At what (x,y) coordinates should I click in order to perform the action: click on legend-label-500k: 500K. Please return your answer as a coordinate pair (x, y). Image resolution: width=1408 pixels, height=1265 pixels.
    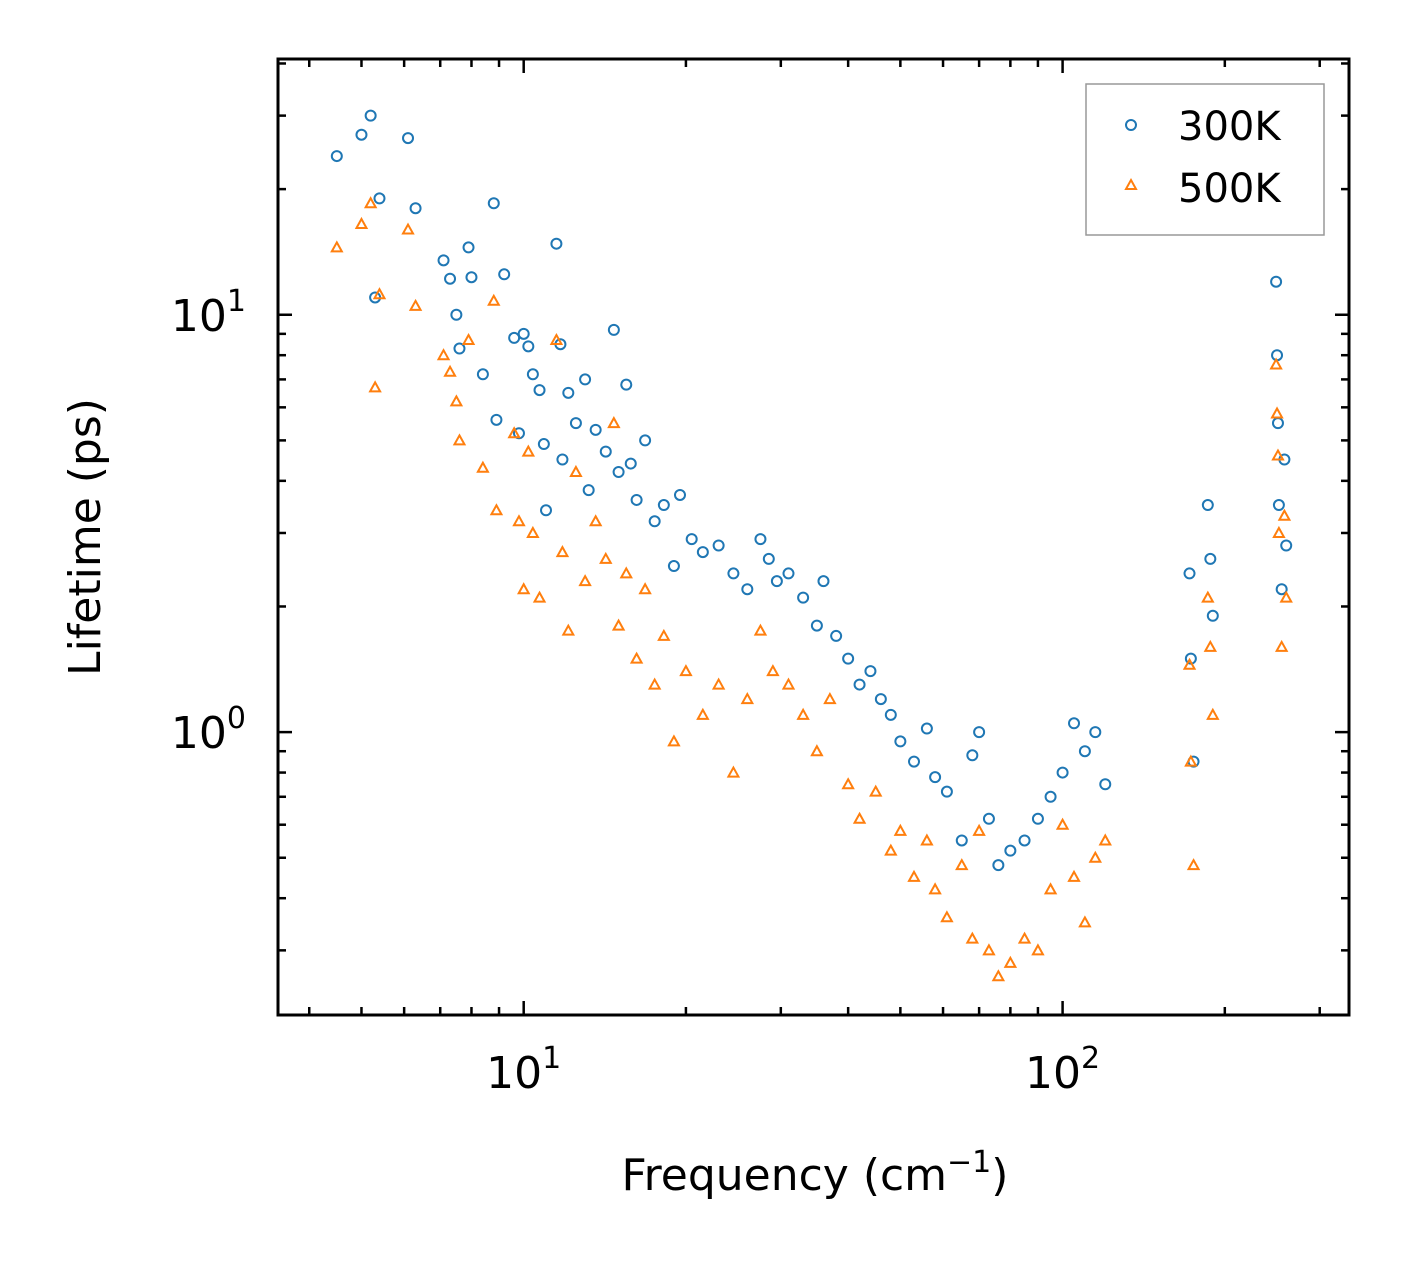
    Looking at the image, I should click on (1230, 189).